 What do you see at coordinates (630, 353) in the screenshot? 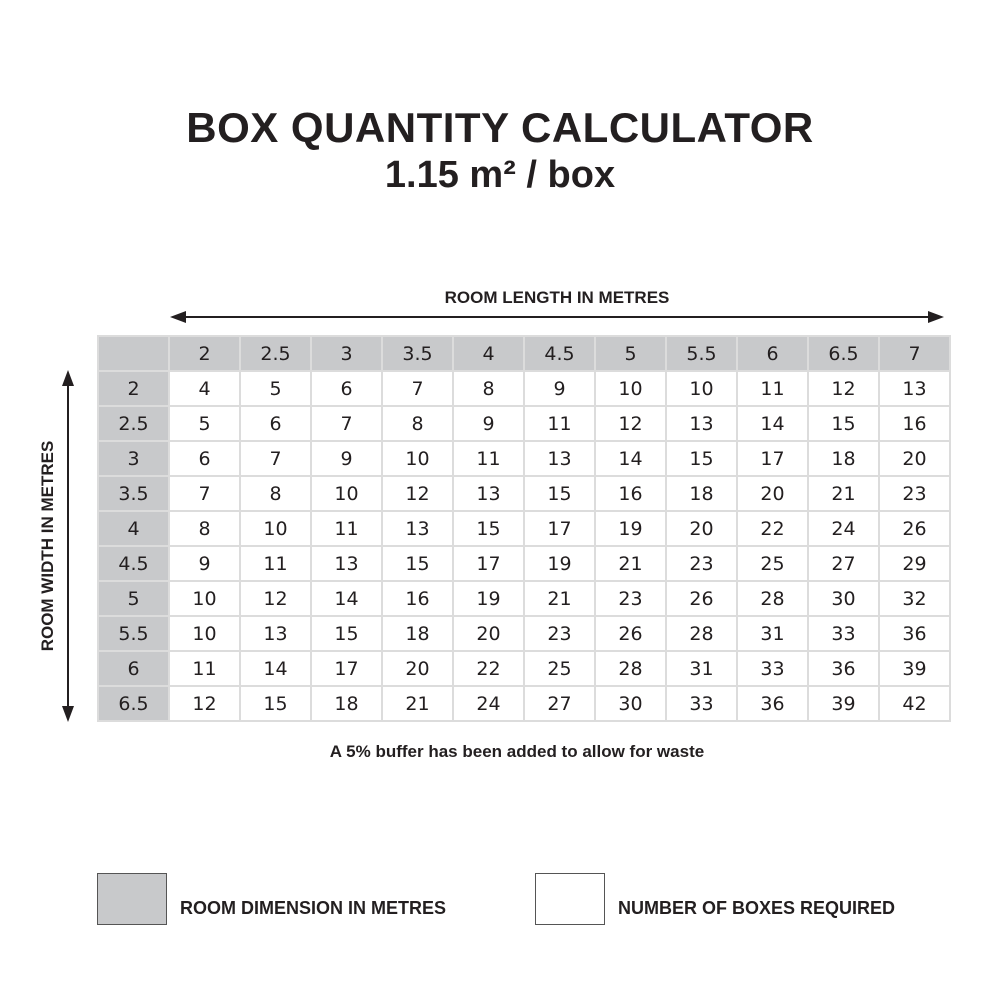
I see `column-header-length: 5` at bounding box center [630, 353].